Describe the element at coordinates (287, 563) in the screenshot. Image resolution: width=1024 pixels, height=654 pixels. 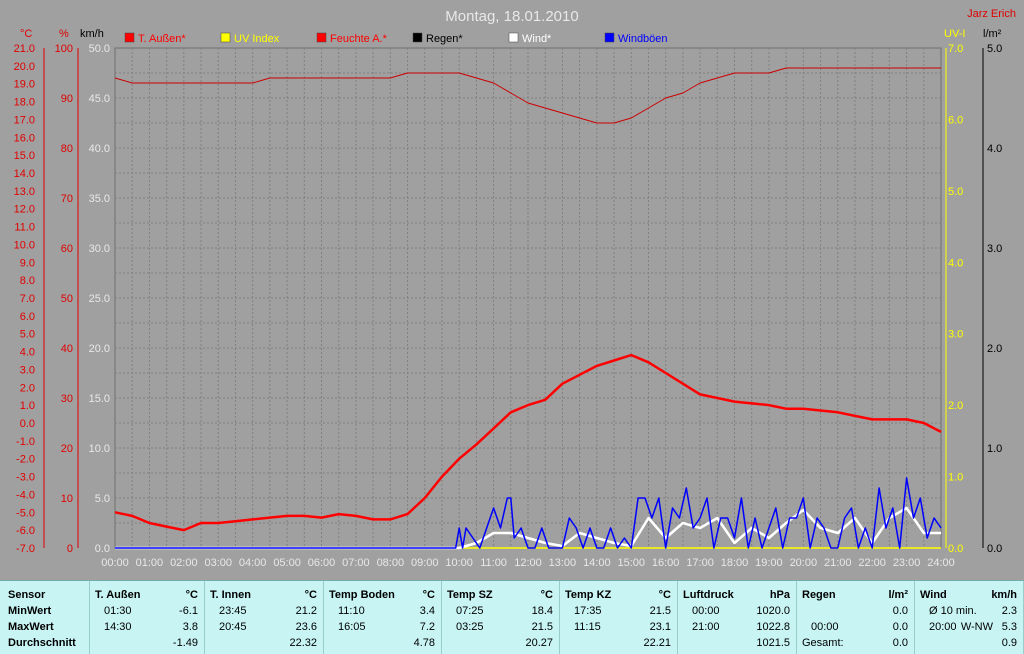
I see `x-tick-label: 05:00` at that location.